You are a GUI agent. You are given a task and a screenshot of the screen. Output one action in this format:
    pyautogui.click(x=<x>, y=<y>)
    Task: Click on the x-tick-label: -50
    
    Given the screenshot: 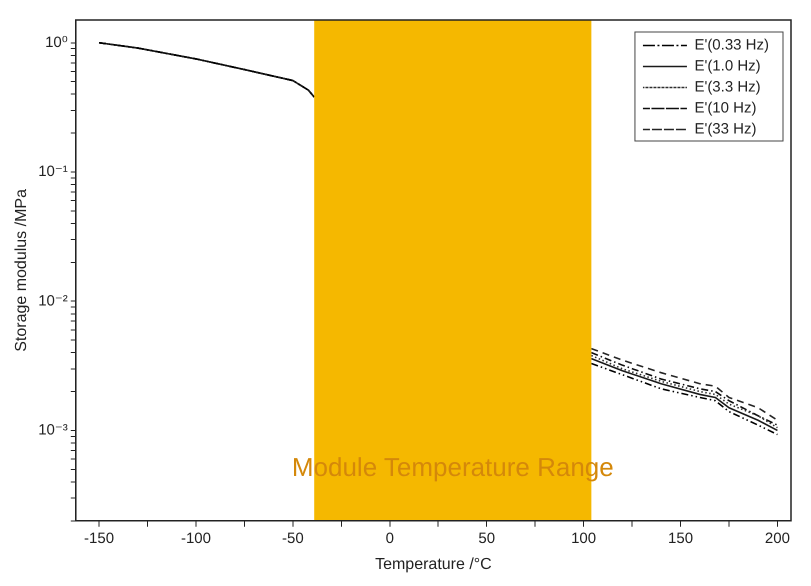 What is the action you would take?
    pyautogui.click(x=293, y=538)
    